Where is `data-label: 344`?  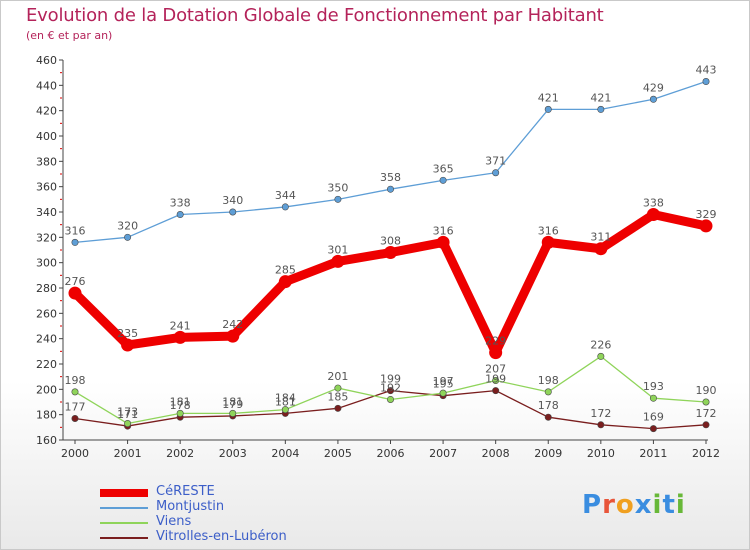 data-label: 344 is located at coordinates (285, 195).